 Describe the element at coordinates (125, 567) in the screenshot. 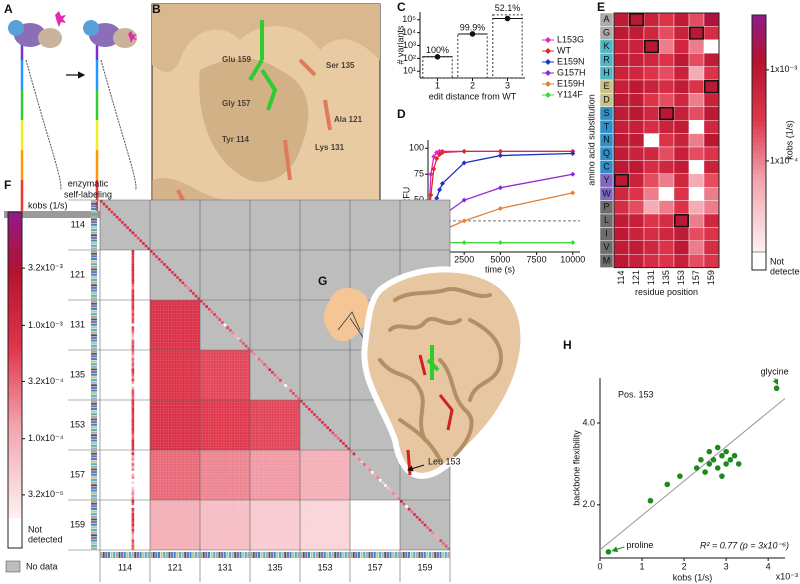

I see `col-label: 114` at that location.